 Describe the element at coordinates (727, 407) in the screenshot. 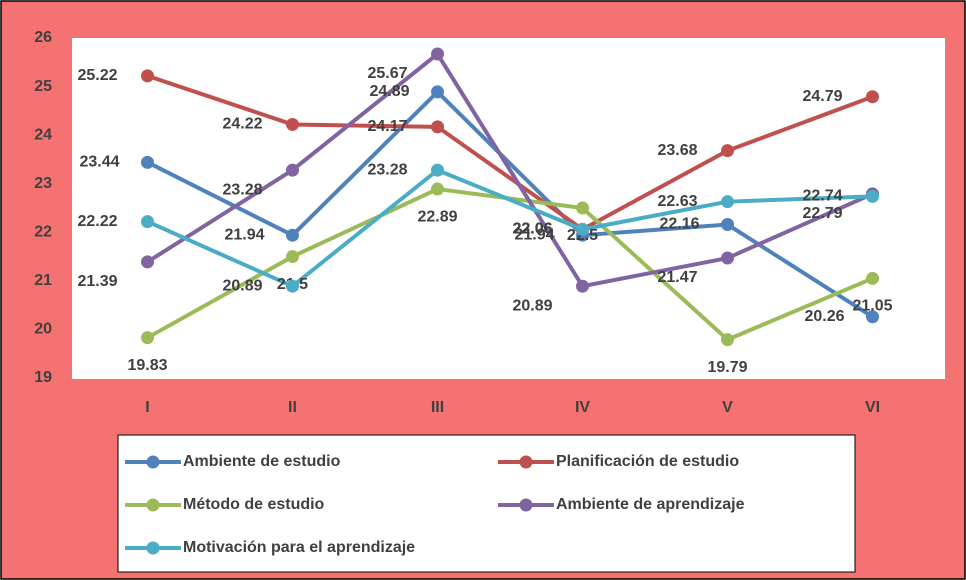

I see `x-tick-label: V` at that location.